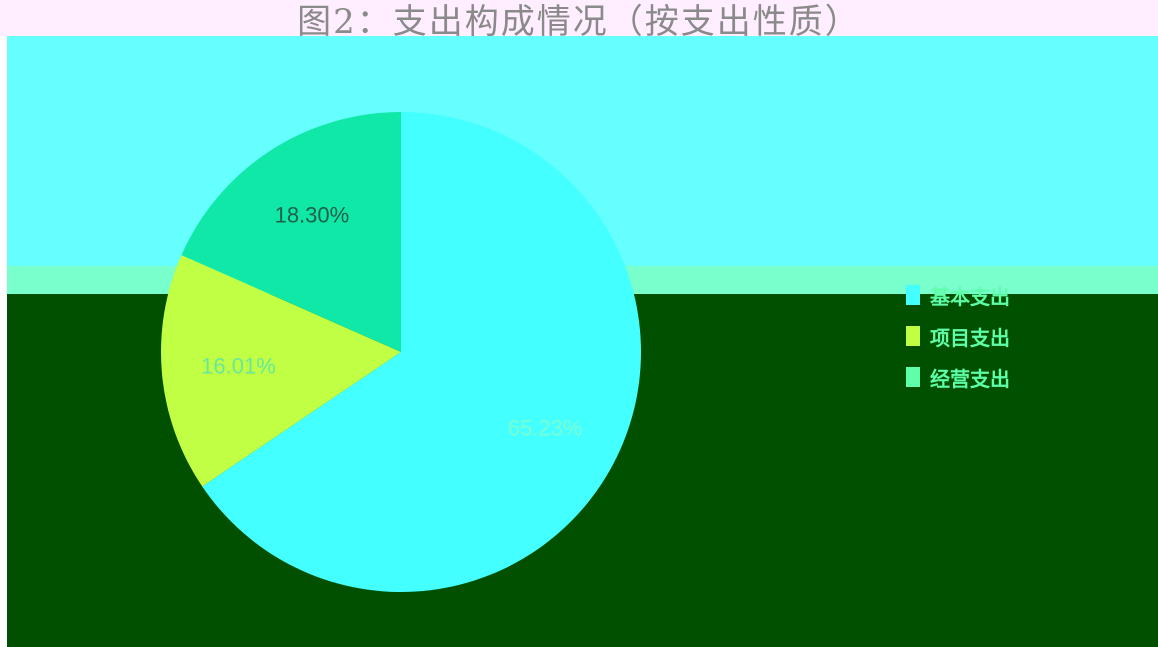 The height and width of the screenshot is (647, 1158). I want to click on legend-swatch-project, so click(913, 336).